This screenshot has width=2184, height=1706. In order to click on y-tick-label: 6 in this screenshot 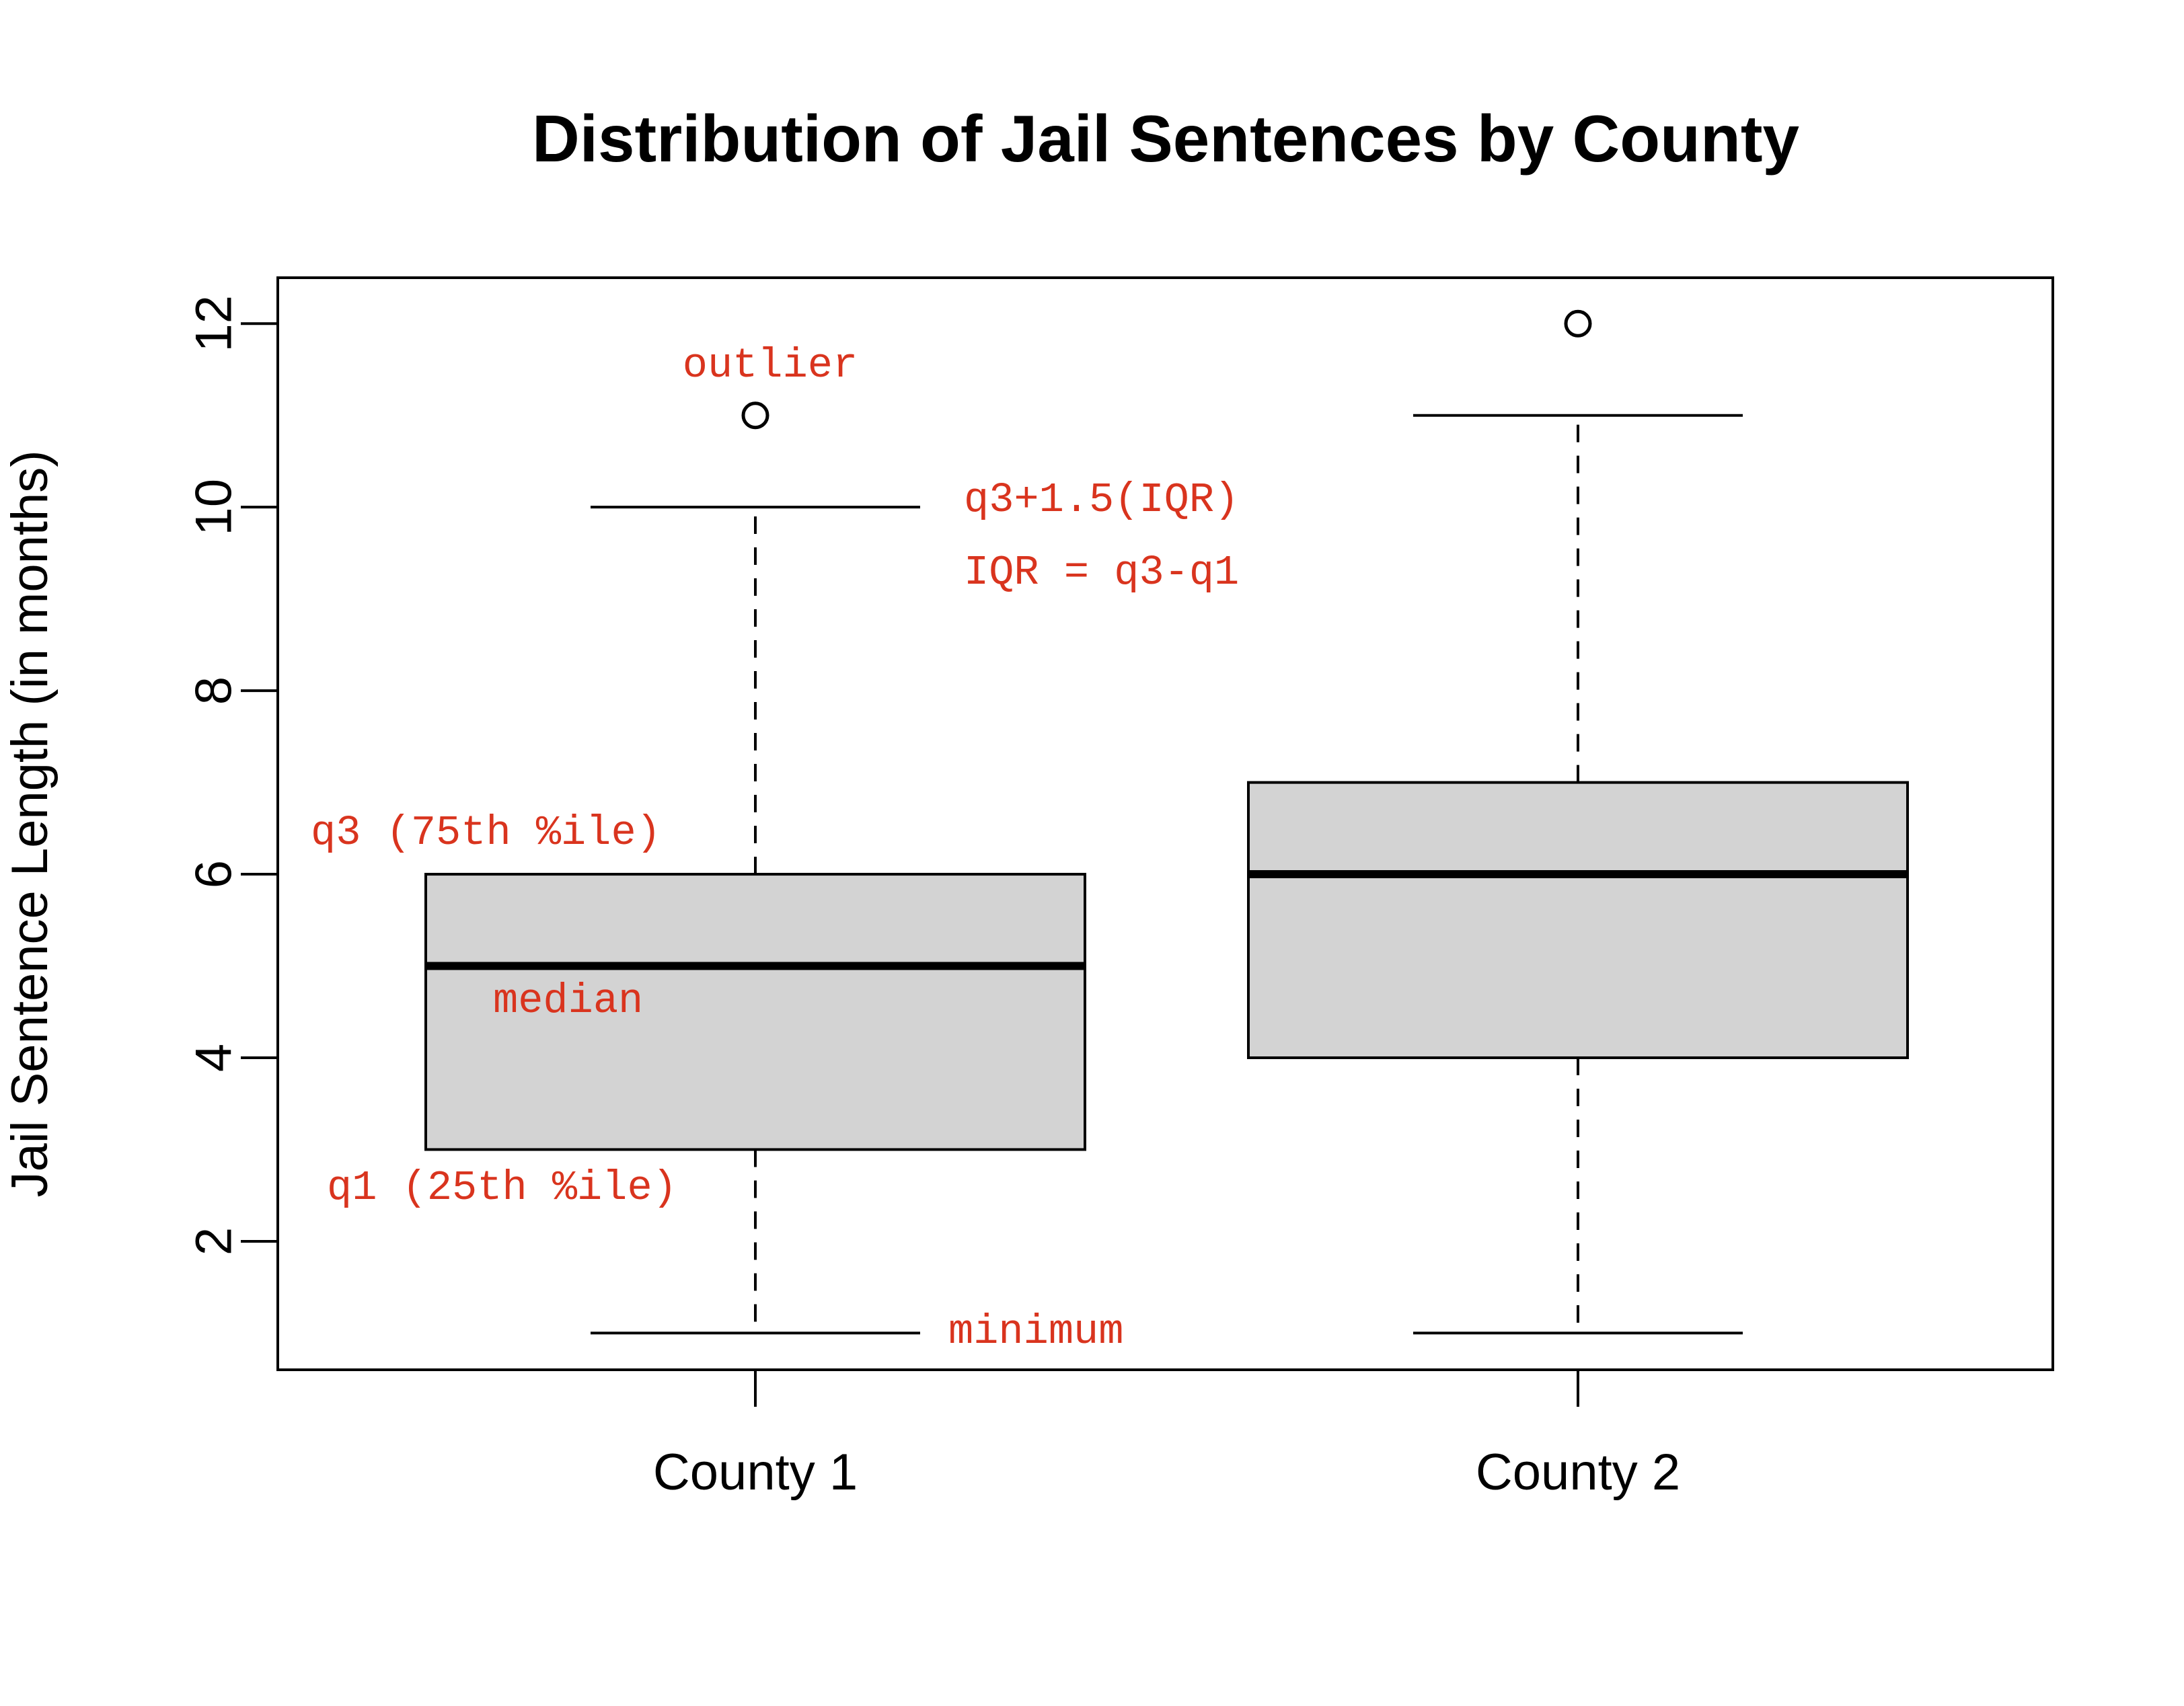, I will do `click(214, 874)`.